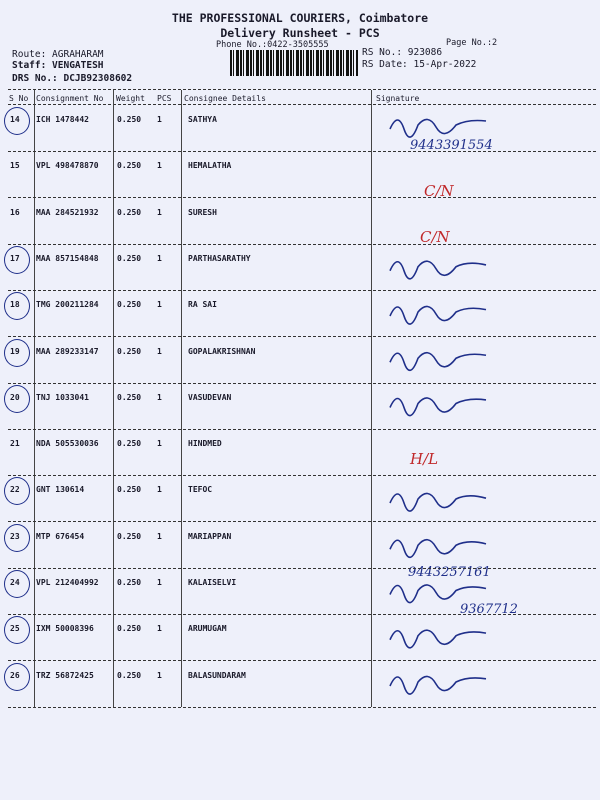 The width and height of the screenshot is (600, 800). Describe the element at coordinates (202, 212) in the screenshot. I see `cell-consignee: SURESH` at that location.